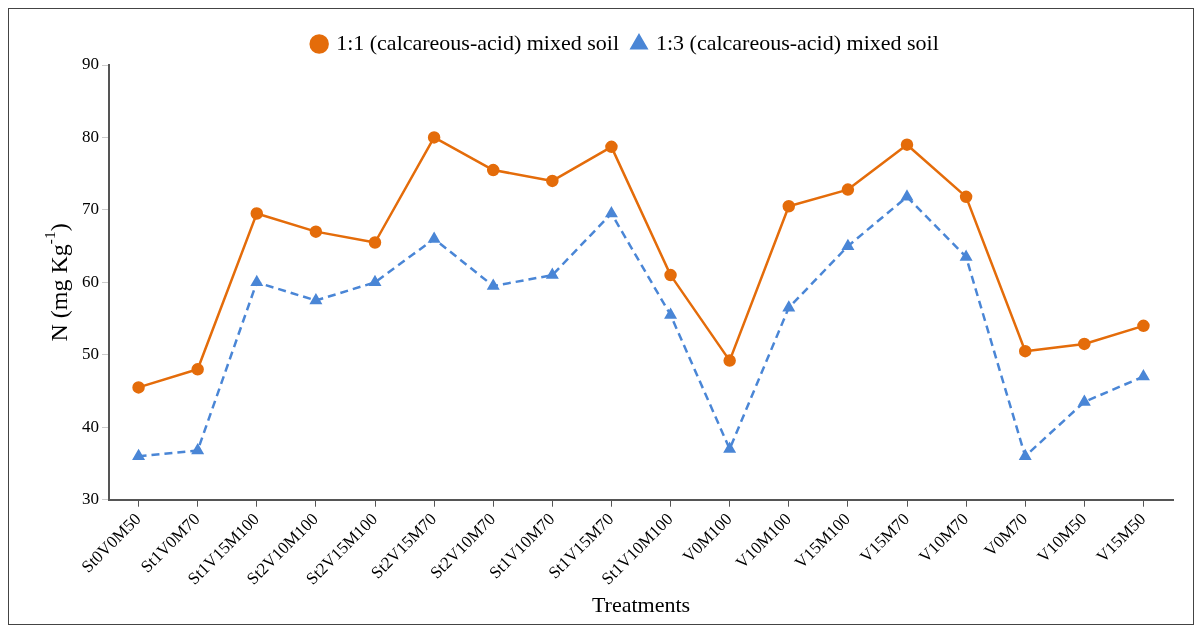  What do you see at coordinates (90, 499) in the screenshot?
I see `y-tick-label: 30` at bounding box center [90, 499].